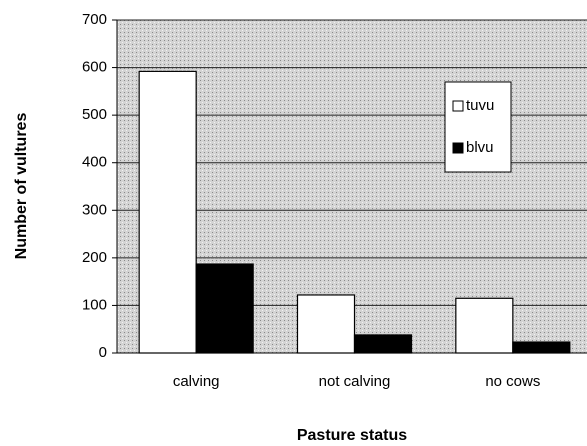 This screenshot has width=587, height=446. Describe the element at coordinates (103, 352) in the screenshot. I see `y-tick-label: 0` at that location.